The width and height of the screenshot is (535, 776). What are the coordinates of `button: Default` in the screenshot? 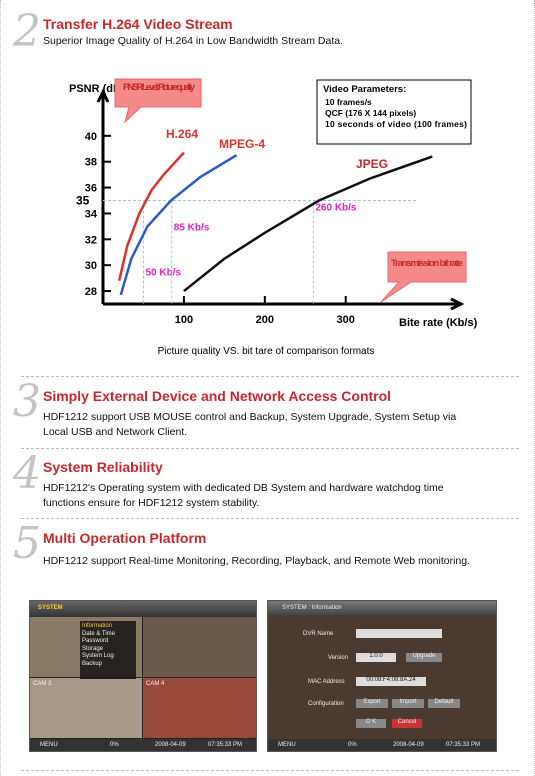 It's located at (444, 703).